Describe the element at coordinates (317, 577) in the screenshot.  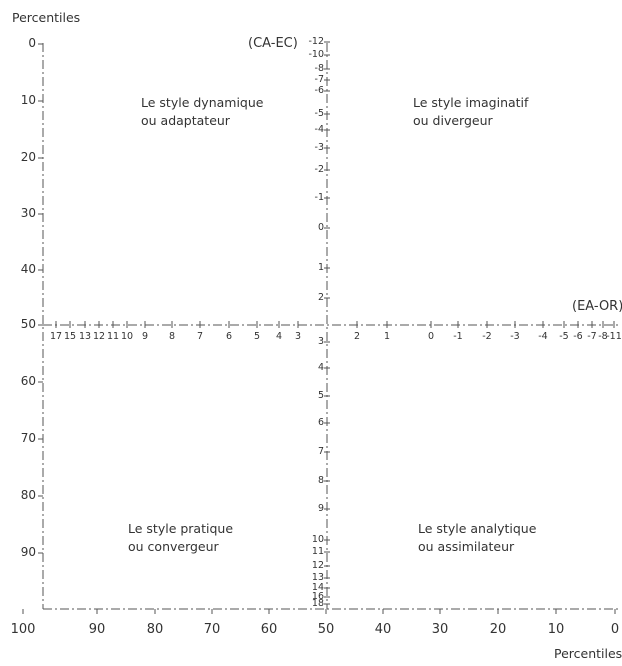
I see `vertical-axis-tick-label: 13` at that location.